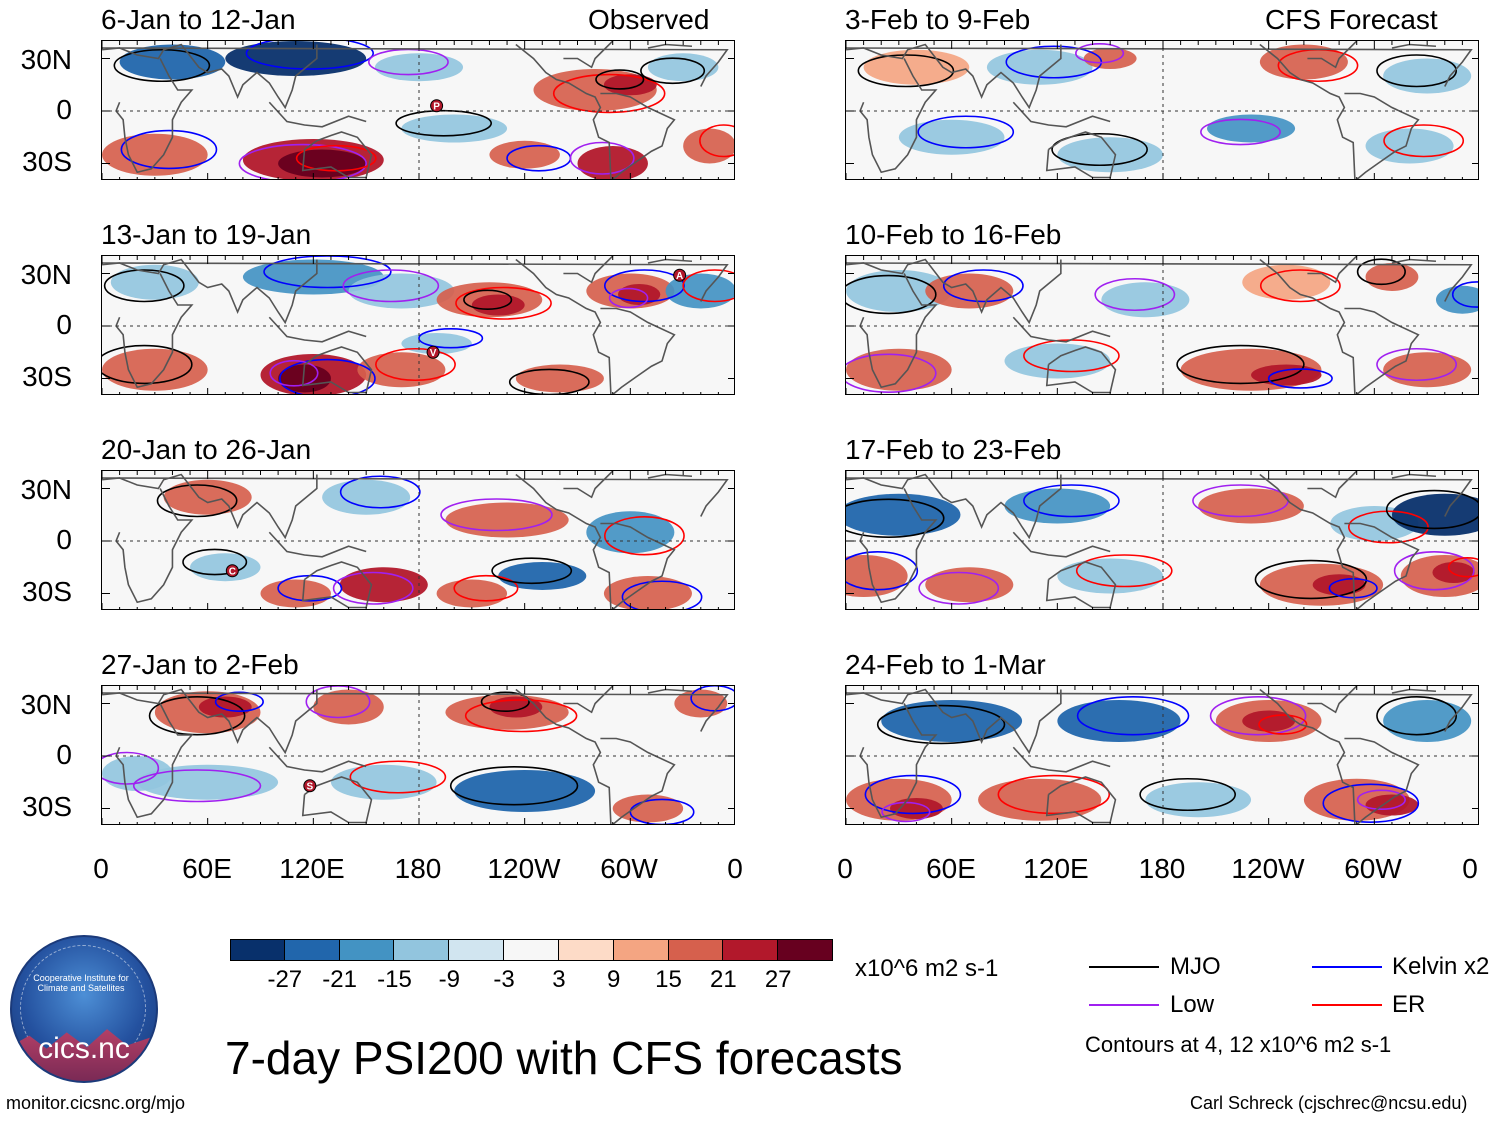 Image resolution: width=1510 pixels, height=1121 pixels. What do you see at coordinates (504, 979) in the screenshot?
I see `colorbar-tick-label: -3` at bounding box center [504, 979].